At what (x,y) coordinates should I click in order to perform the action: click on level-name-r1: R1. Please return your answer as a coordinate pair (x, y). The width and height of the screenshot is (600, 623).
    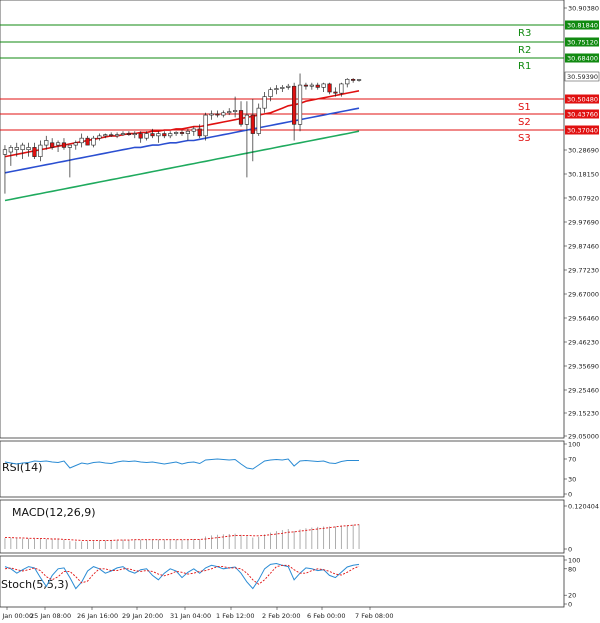
    Looking at the image, I should click on (524, 66).